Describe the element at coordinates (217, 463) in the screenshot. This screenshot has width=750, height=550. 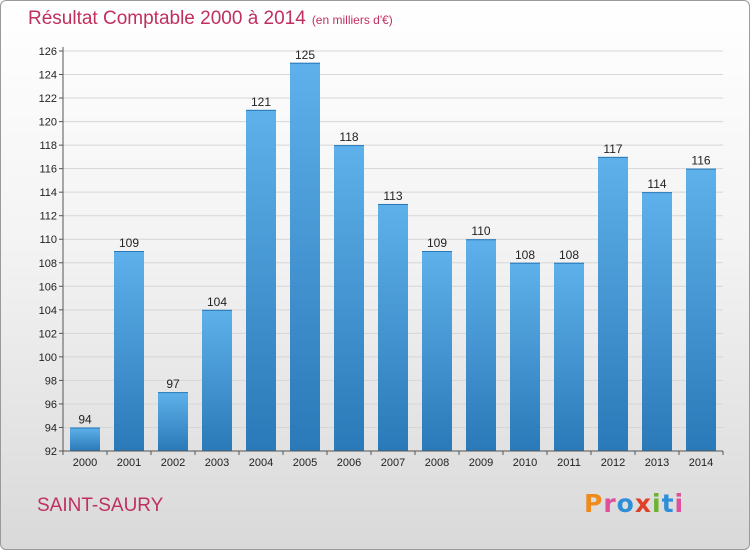
I see `x-tick-label: 2003` at that location.